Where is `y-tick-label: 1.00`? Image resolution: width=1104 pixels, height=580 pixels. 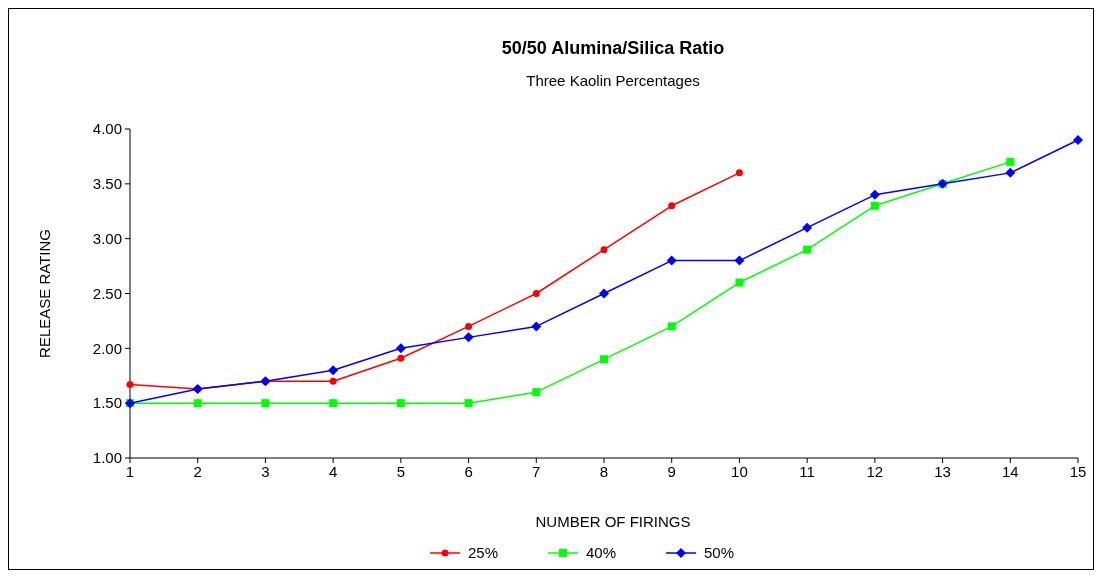
y-tick-label: 1.00 is located at coordinates (107, 458).